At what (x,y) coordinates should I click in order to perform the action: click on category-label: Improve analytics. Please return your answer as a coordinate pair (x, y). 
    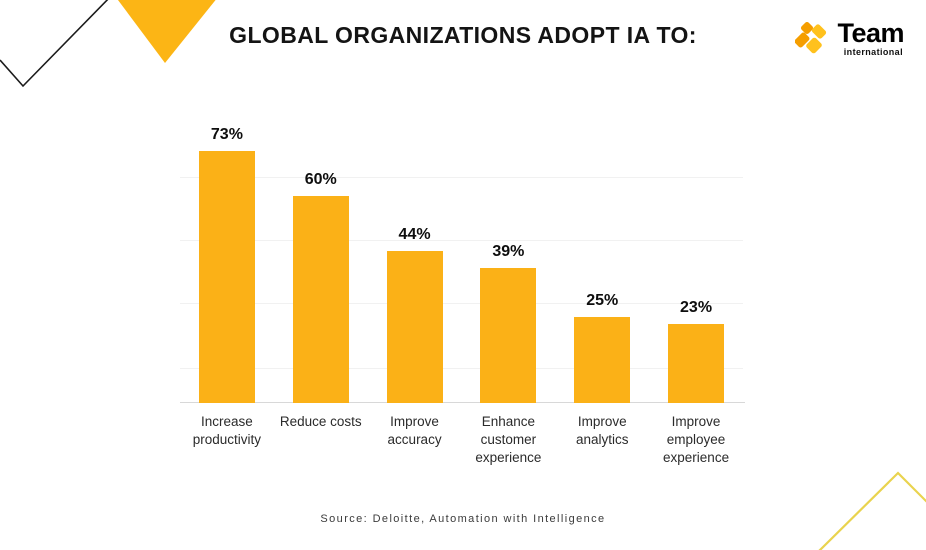
    Looking at the image, I should click on (602, 430).